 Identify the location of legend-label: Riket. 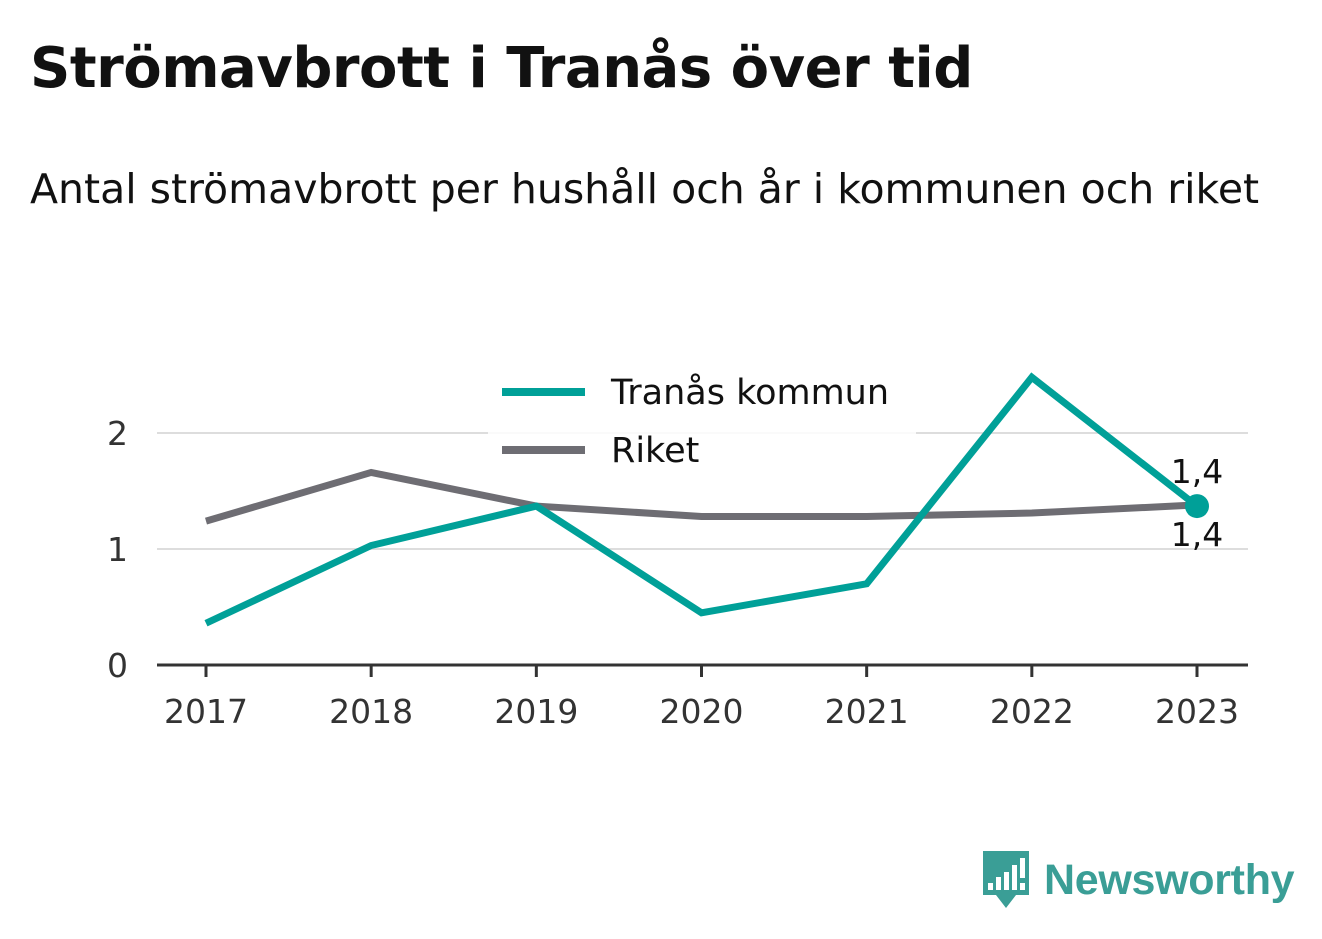
(655, 451).